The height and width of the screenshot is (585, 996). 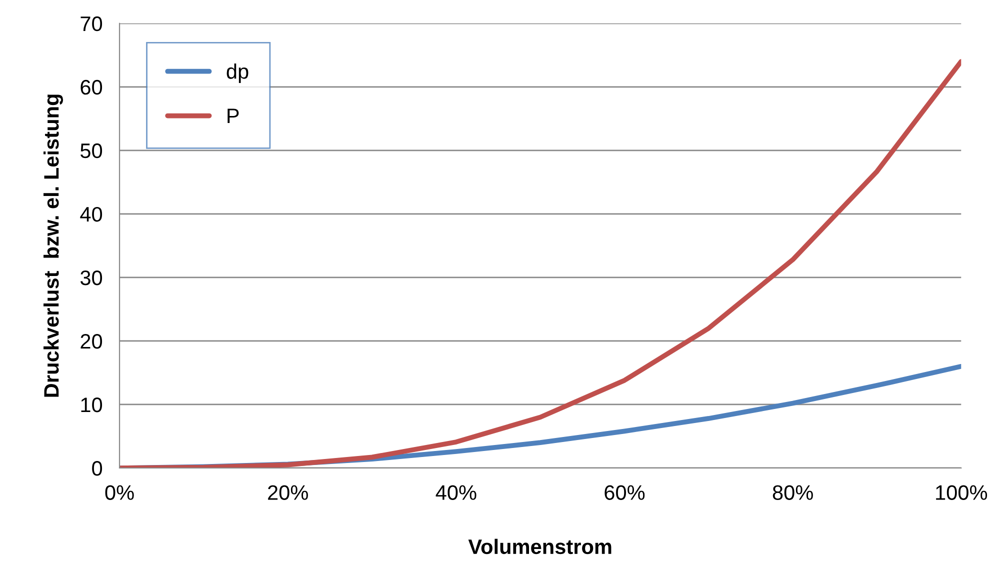 I want to click on x-axis-title: Volumenstrom, so click(x=540, y=546).